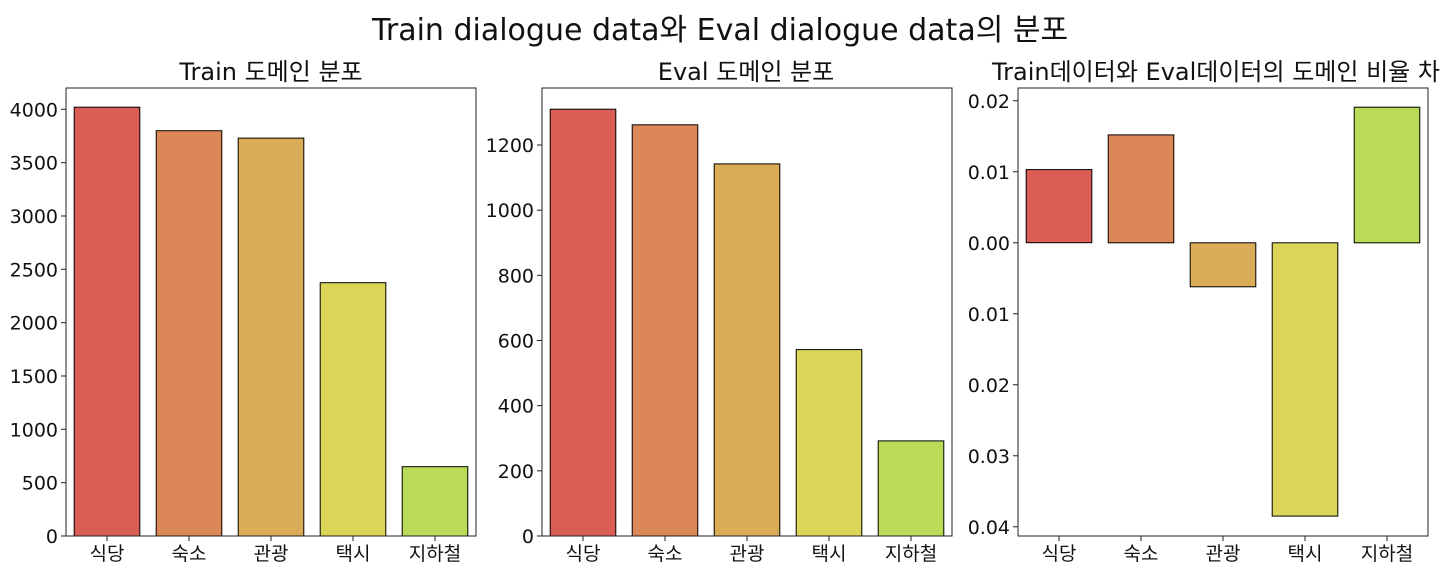 This screenshot has width=1440, height=576. I want to click on y-tick-label: 400, so click(516, 407).